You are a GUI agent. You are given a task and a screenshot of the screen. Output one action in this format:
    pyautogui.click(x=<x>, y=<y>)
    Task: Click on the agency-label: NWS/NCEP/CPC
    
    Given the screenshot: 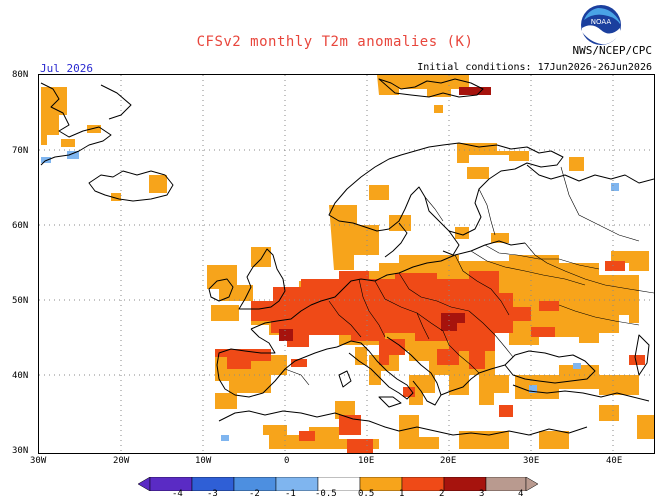 What is the action you would take?
    pyautogui.click(x=612, y=50)
    